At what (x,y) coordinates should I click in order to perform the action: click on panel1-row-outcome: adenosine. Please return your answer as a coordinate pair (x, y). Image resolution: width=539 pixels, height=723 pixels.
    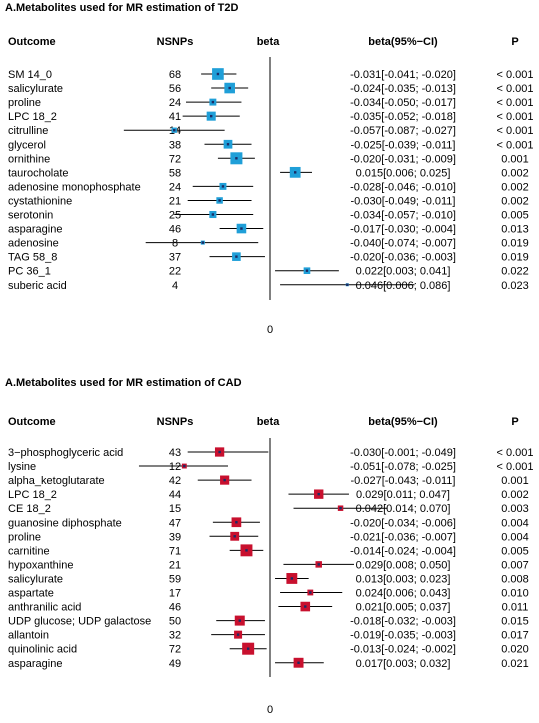
    Looking at the image, I should click on (33, 244).